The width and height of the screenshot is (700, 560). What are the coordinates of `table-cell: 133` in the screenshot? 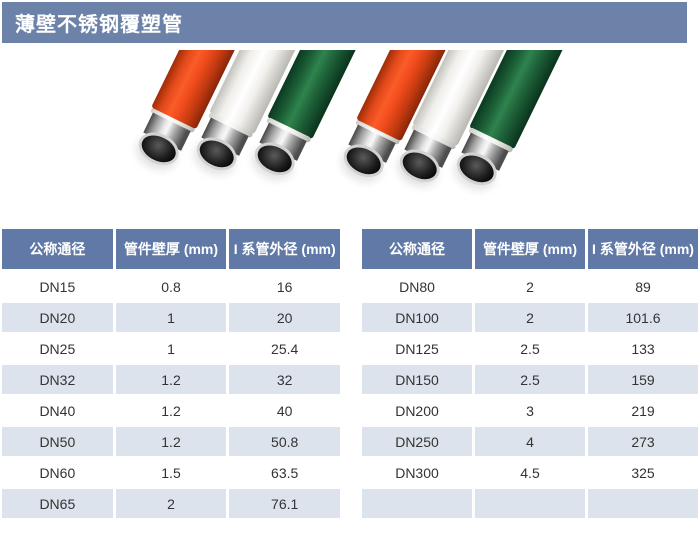 It's located at (643, 348).